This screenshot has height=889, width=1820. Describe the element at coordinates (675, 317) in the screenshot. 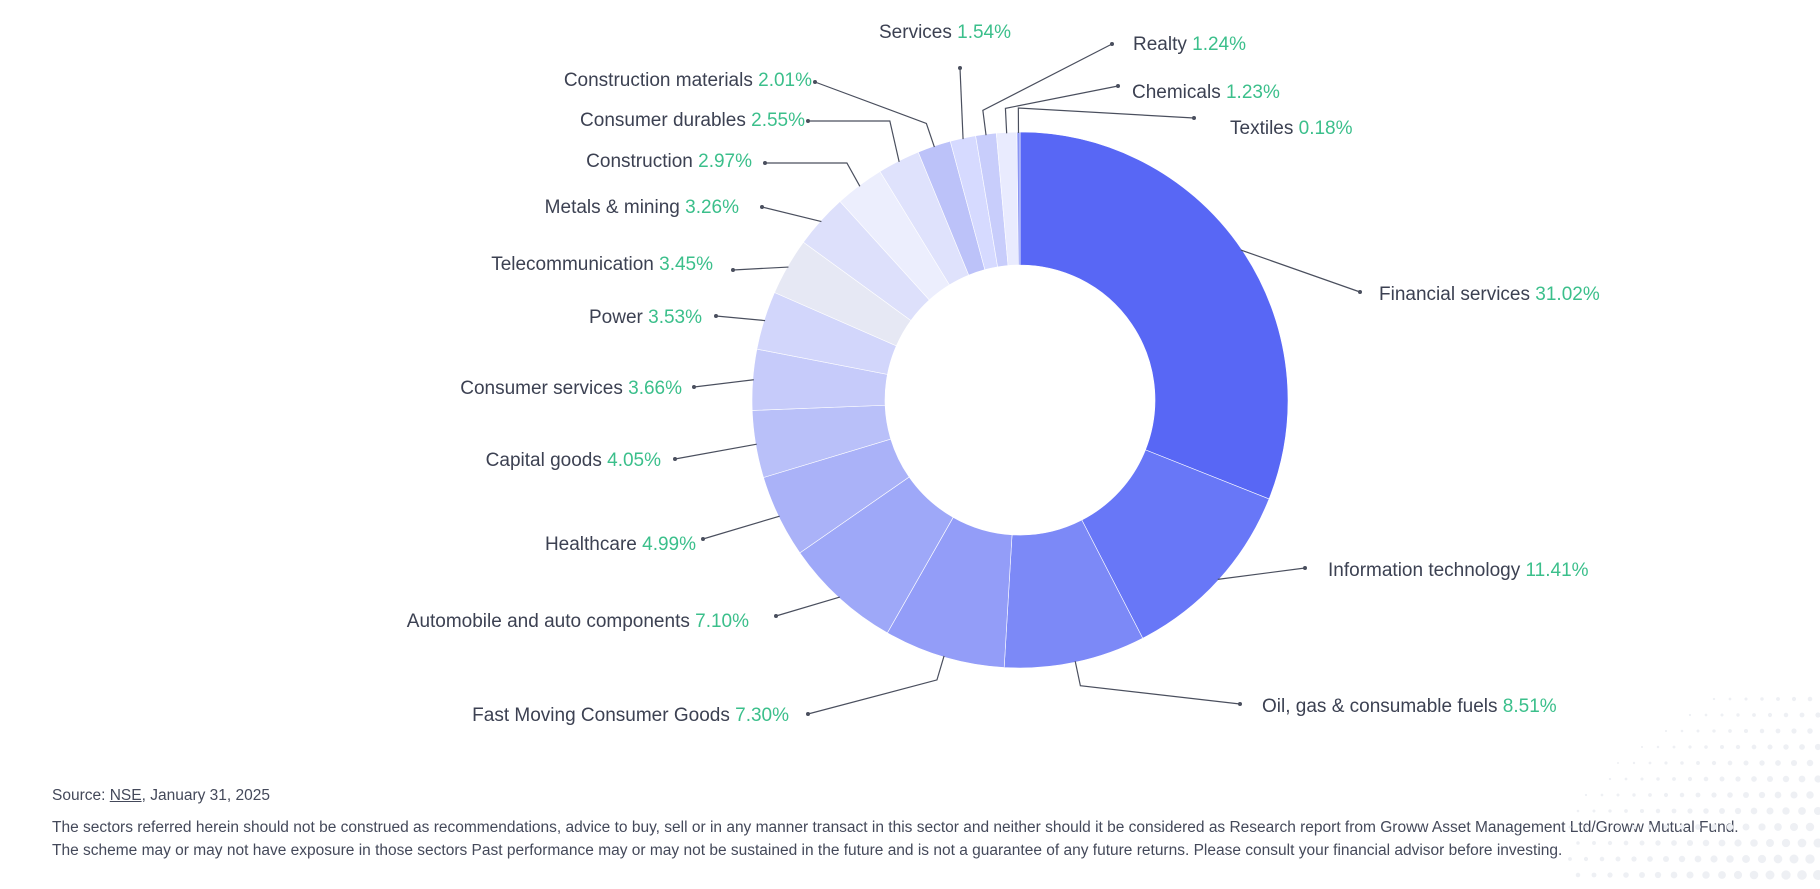

I see `slice-label-value: 3.53%` at that location.